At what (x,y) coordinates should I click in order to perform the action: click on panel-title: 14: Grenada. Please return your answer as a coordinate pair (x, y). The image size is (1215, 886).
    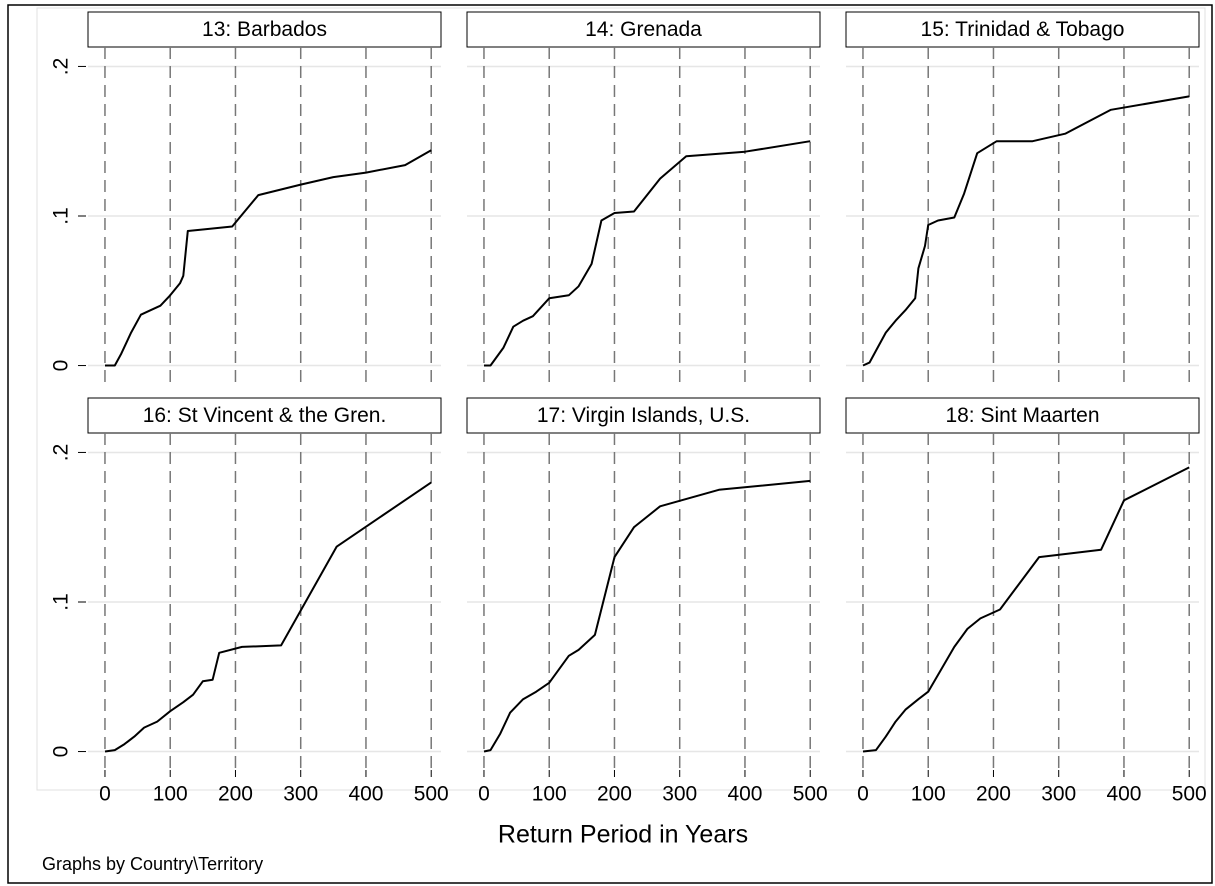
    Looking at the image, I should click on (643, 29).